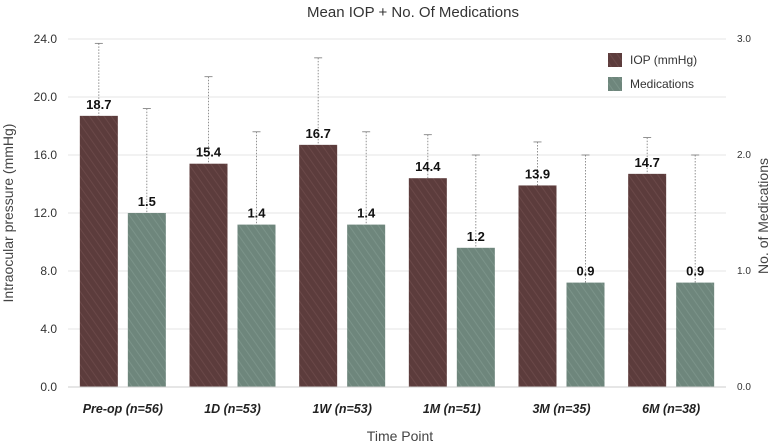 Image resolution: width=778 pixels, height=446 pixels. I want to click on left-axis-ticks: 0.0 4.0 8.0 12.0 16.0 20.0 24.0, so click(46, 213).